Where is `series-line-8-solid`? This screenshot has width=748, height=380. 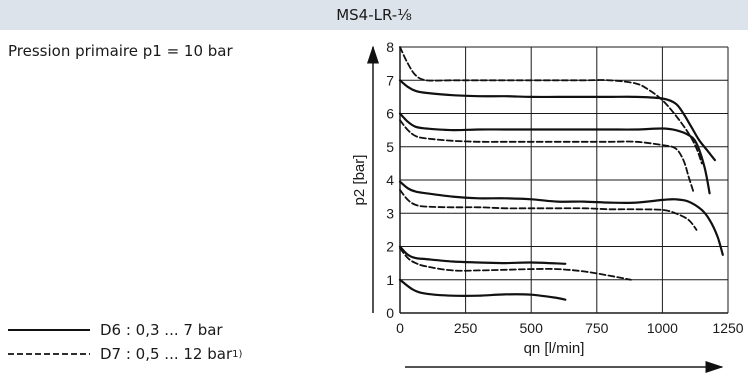 series-line-8-solid is located at coordinates (557, 120).